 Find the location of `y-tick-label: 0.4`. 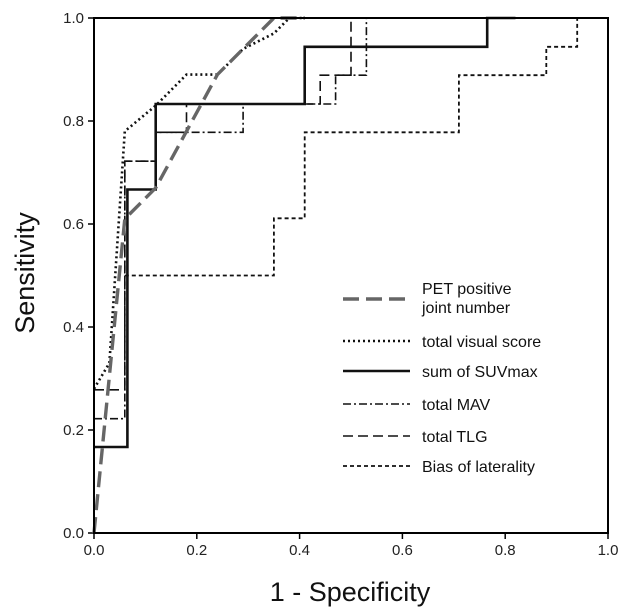

y-tick-label: 0.4 is located at coordinates (73, 327).